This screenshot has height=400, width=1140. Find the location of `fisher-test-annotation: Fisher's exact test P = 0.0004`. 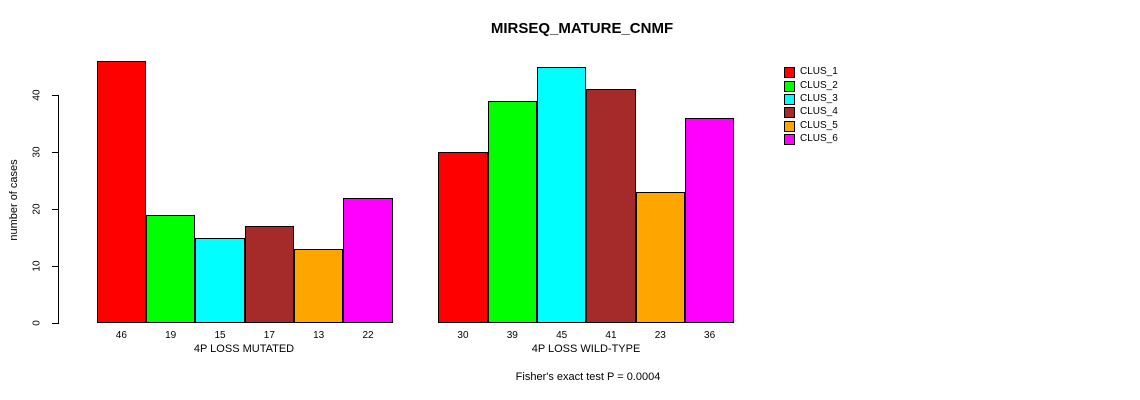

fisher-test-annotation: Fisher's exact test P = 0.0004 is located at coordinates (588, 377).